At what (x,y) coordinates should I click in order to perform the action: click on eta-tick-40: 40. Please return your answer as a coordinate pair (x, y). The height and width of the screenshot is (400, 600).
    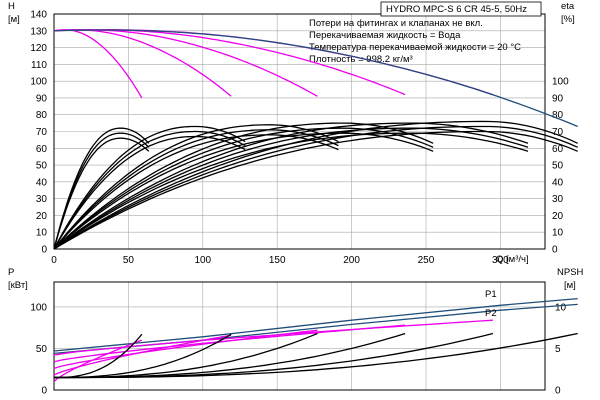
    Looking at the image, I should click on (558, 182).